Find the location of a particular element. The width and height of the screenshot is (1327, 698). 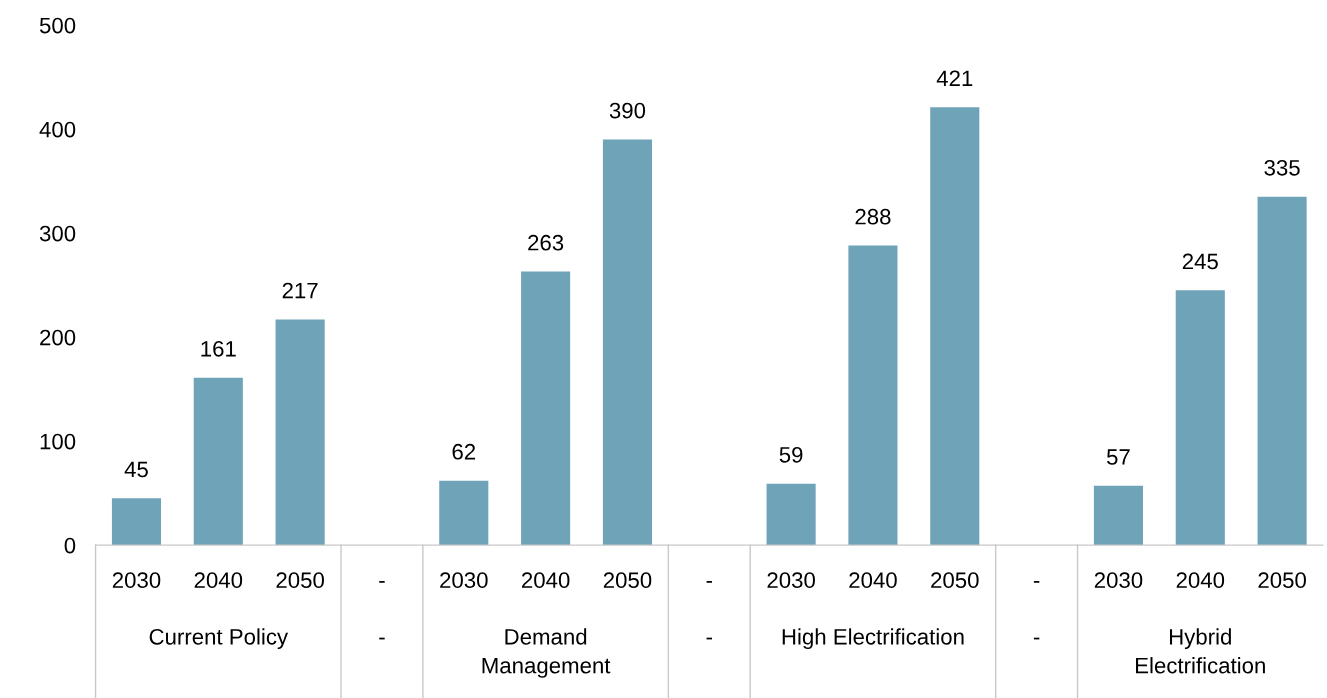

data-label: 57 is located at coordinates (1118, 457).